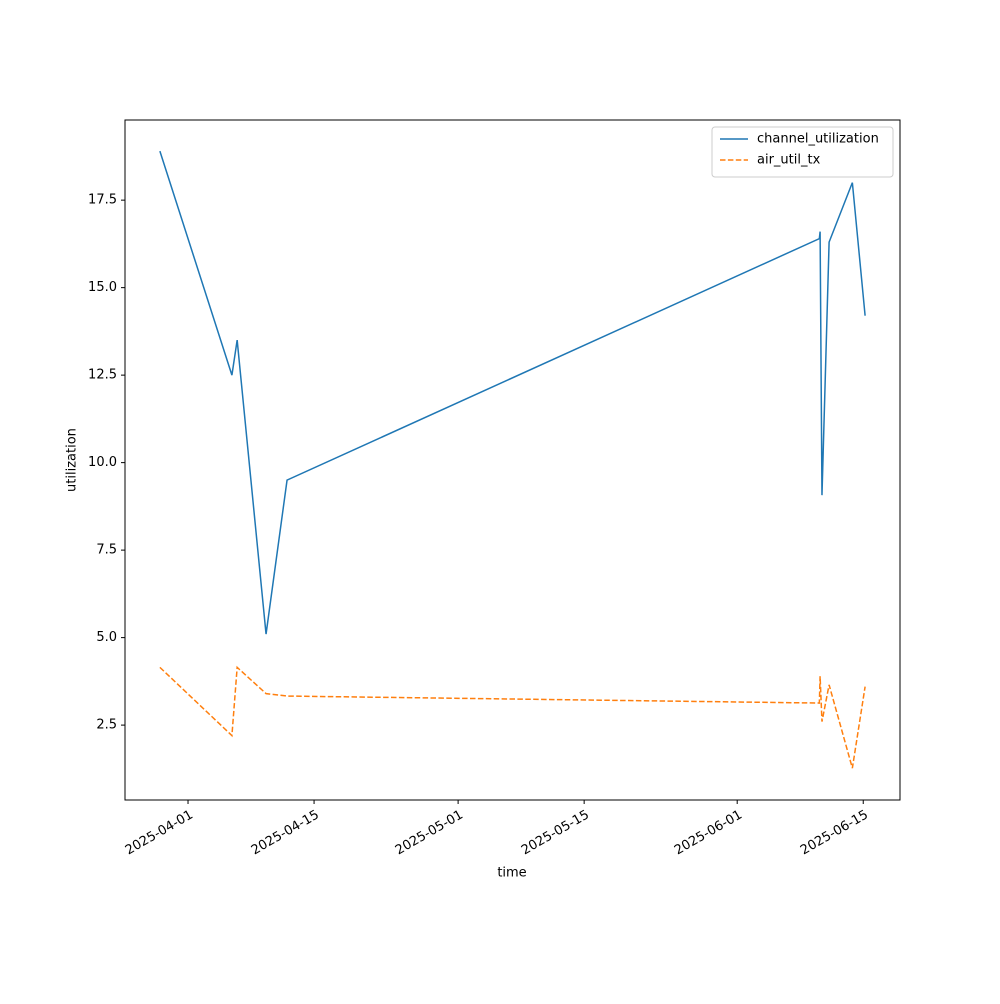  I want to click on y-tick-label: 7.5, so click(106, 550).